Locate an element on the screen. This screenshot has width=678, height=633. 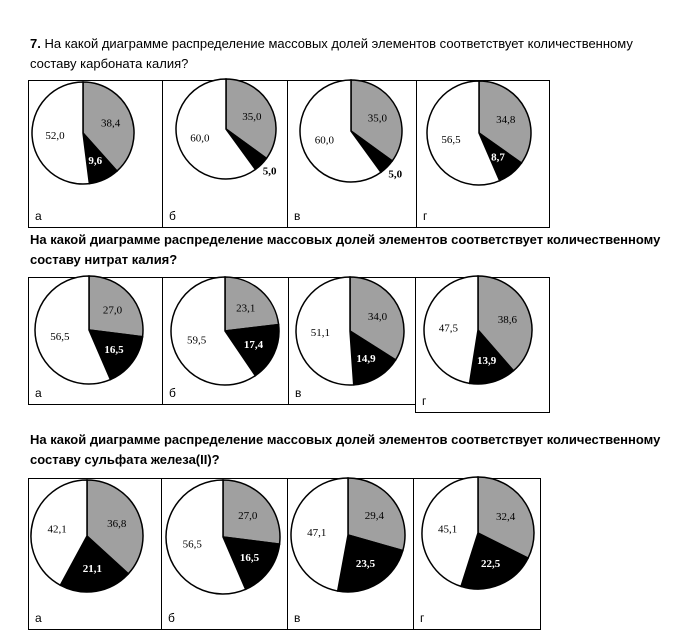
pie-value-label: 59,5 is located at coordinates (197, 341).